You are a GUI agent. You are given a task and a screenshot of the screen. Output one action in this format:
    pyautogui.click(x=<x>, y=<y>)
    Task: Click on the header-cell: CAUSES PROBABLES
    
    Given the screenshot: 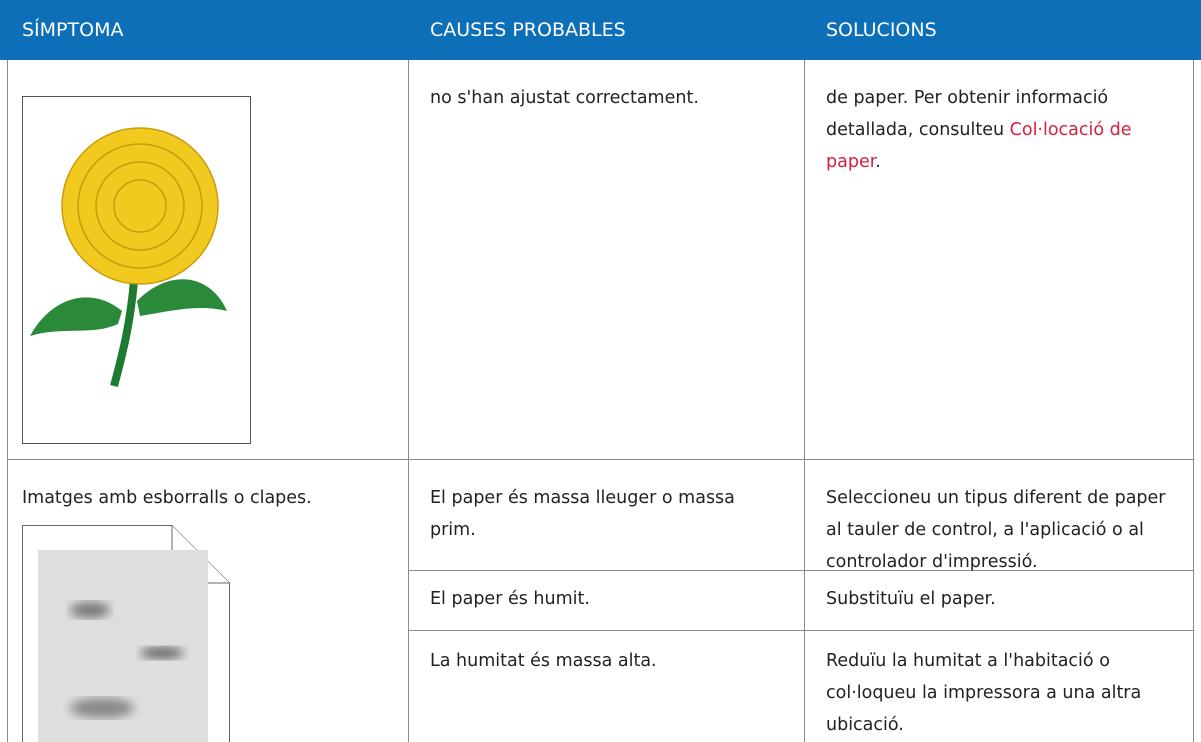 What is the action you would take?
    pyautogui.click(x=606, y=30)
    